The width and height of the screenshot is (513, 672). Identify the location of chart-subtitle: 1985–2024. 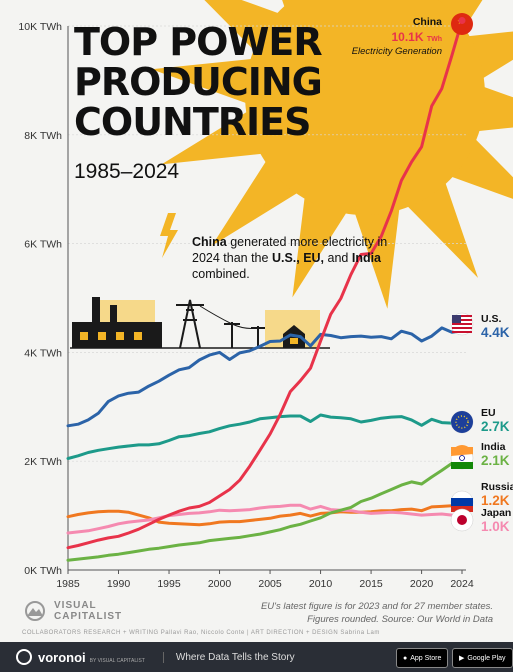
(127, 171).